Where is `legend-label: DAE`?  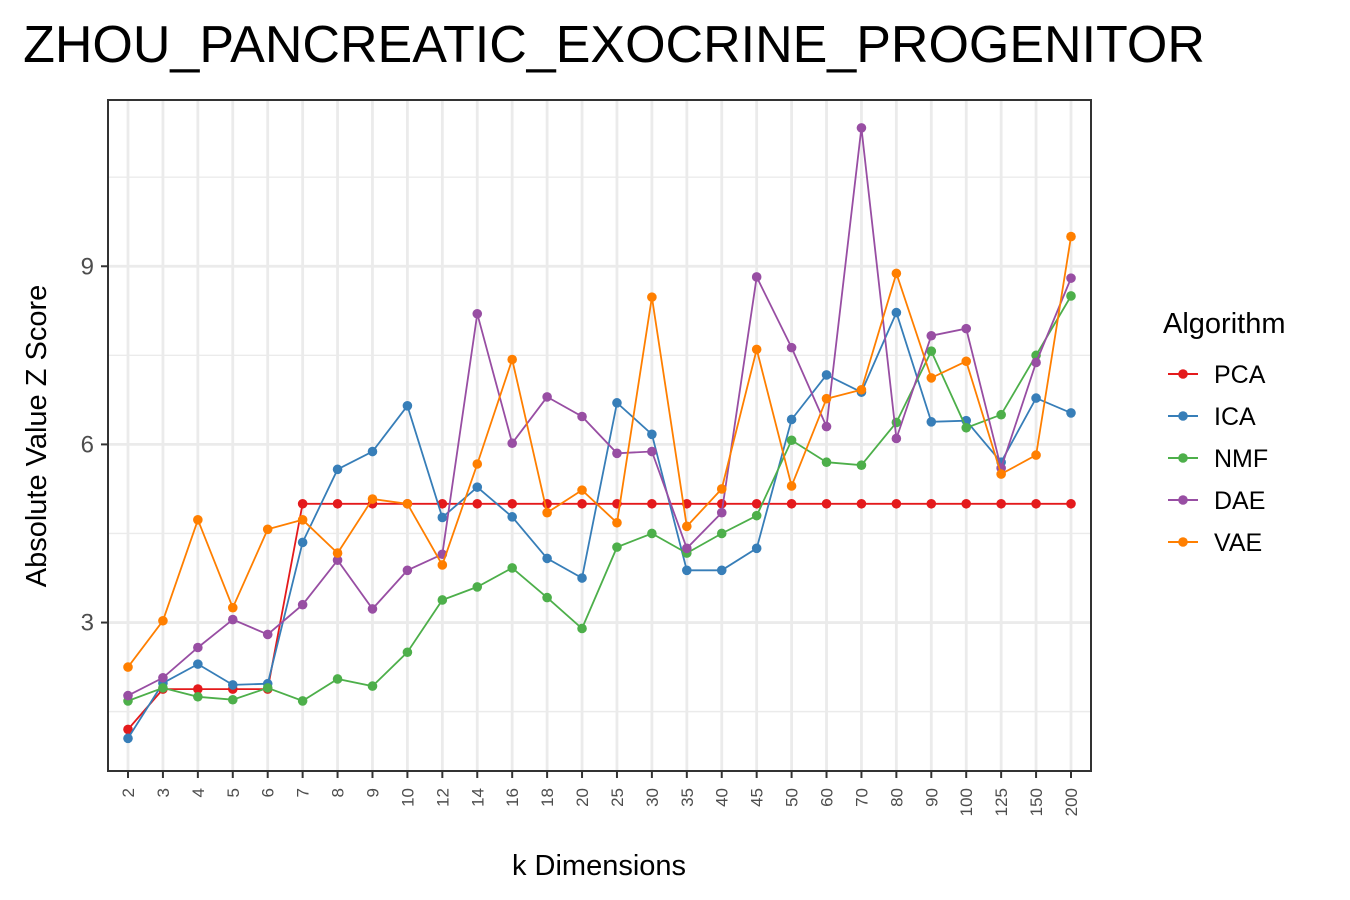
legend-label: DAE is located at coordinates (1239, 501).